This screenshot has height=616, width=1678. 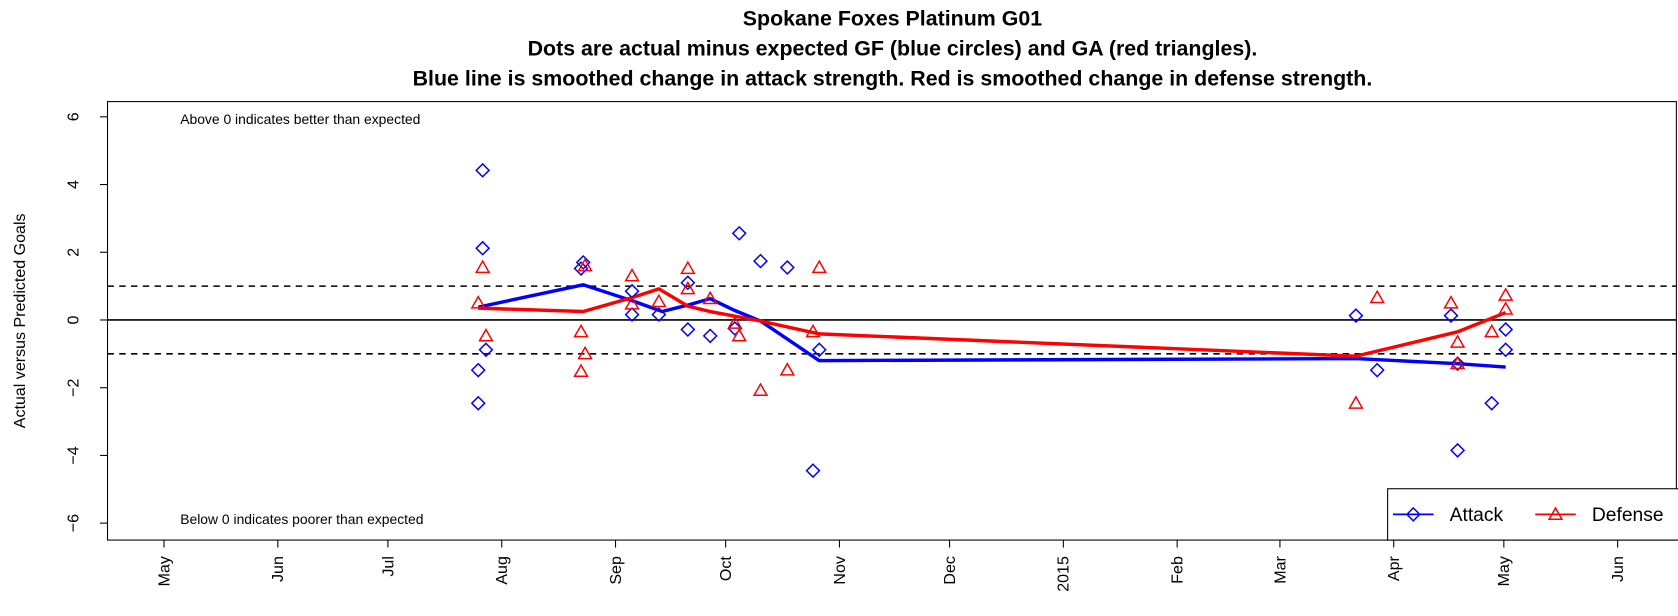 I want to click on chart-title: Spokane Foxes Platinum G01, so click(x=892, y=19).